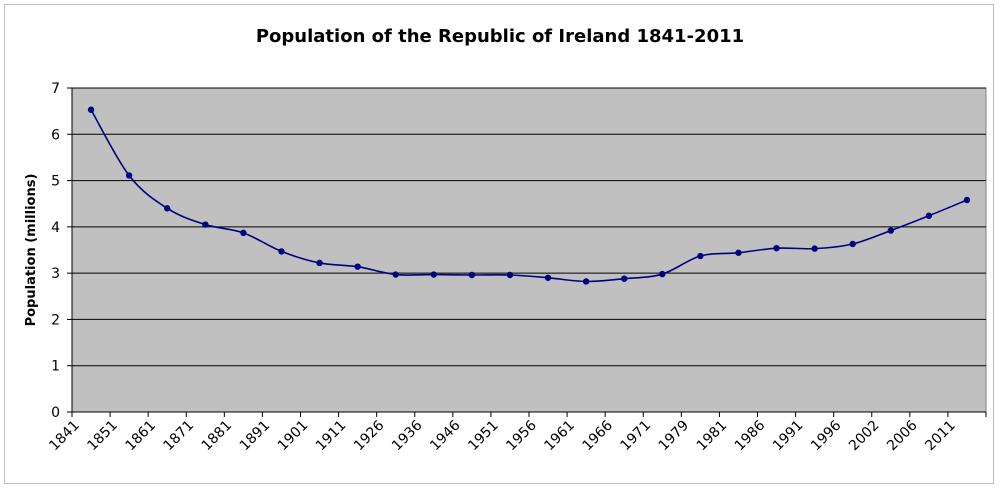 This screenshot has height=489, width=1000. I want to click on x-tick-label: 1926, so click(369, 435).